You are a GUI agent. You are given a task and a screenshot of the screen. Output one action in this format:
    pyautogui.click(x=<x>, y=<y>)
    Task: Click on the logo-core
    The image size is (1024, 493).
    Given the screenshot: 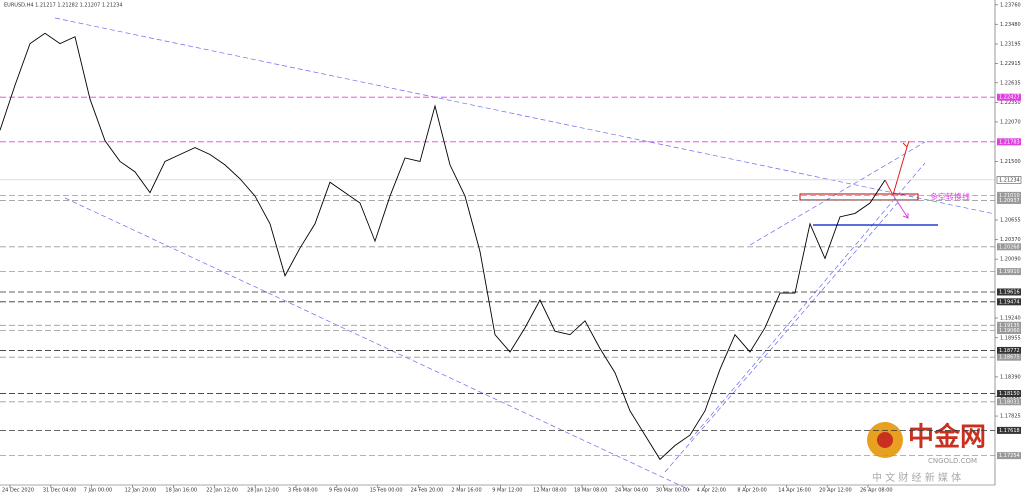 What is the action you would take?
    pyautogui.click(x=885, y=440)
    